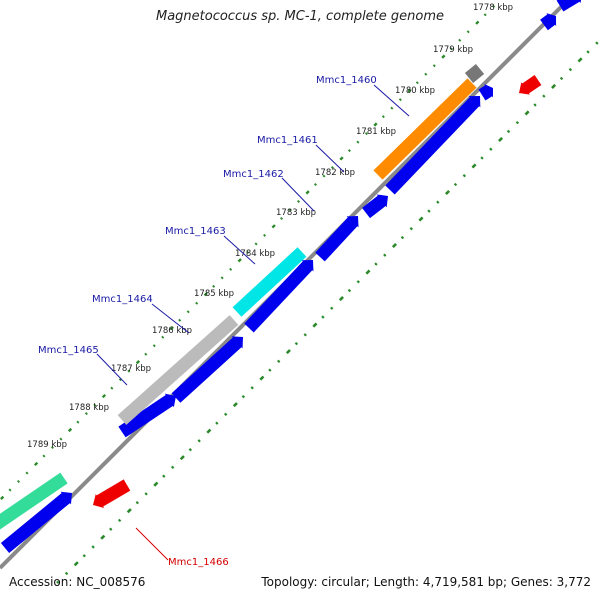 The height and width of the screenshot is (600, 600). What do you see at coordinates (530, 85) in the screenshot?
I see `reverse-feature` at bounding box center [530, 85].